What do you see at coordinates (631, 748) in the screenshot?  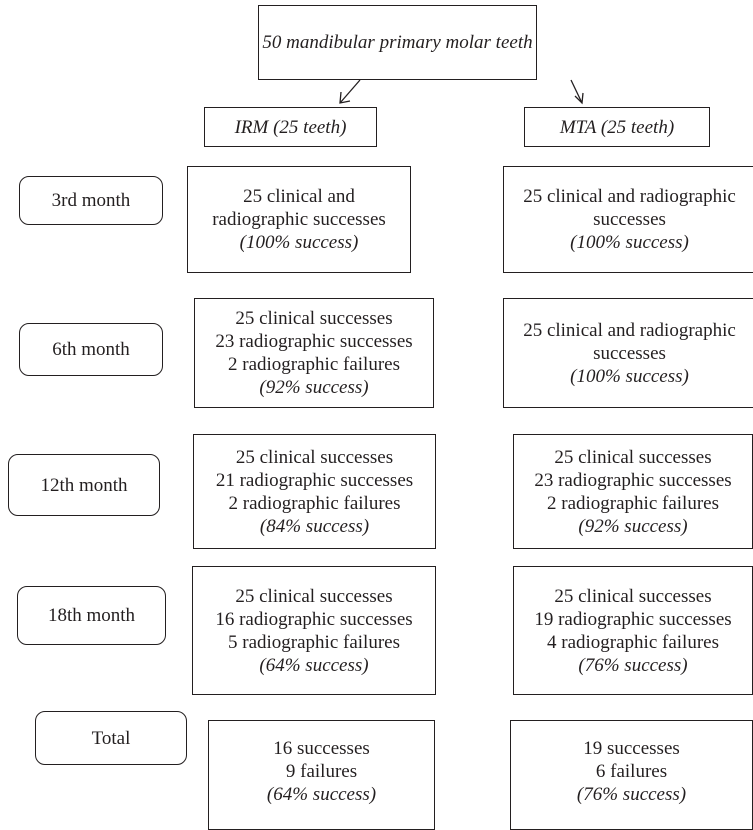 I see `result-line: 19 successes` at bounding box center [631, 748].